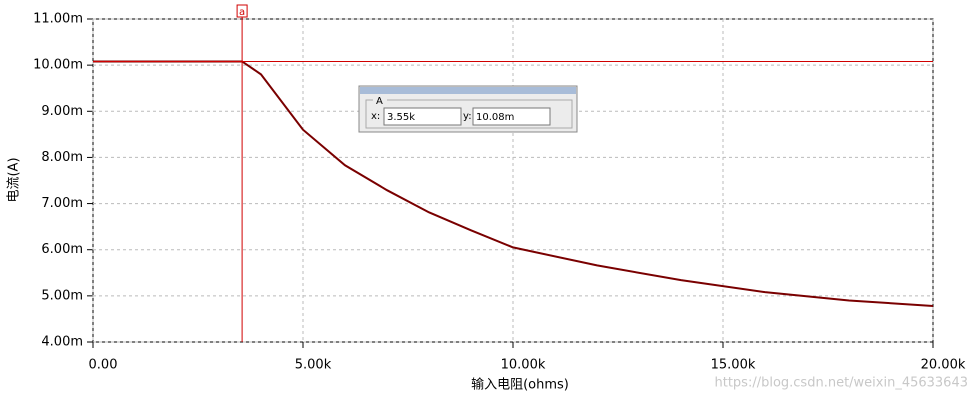 This screenshot has height=402, width=976. What do you see at coordinates (523, 365) in the screenshot?
I see `x-tick-label: 10.00k` at bounding box center [523, 365].